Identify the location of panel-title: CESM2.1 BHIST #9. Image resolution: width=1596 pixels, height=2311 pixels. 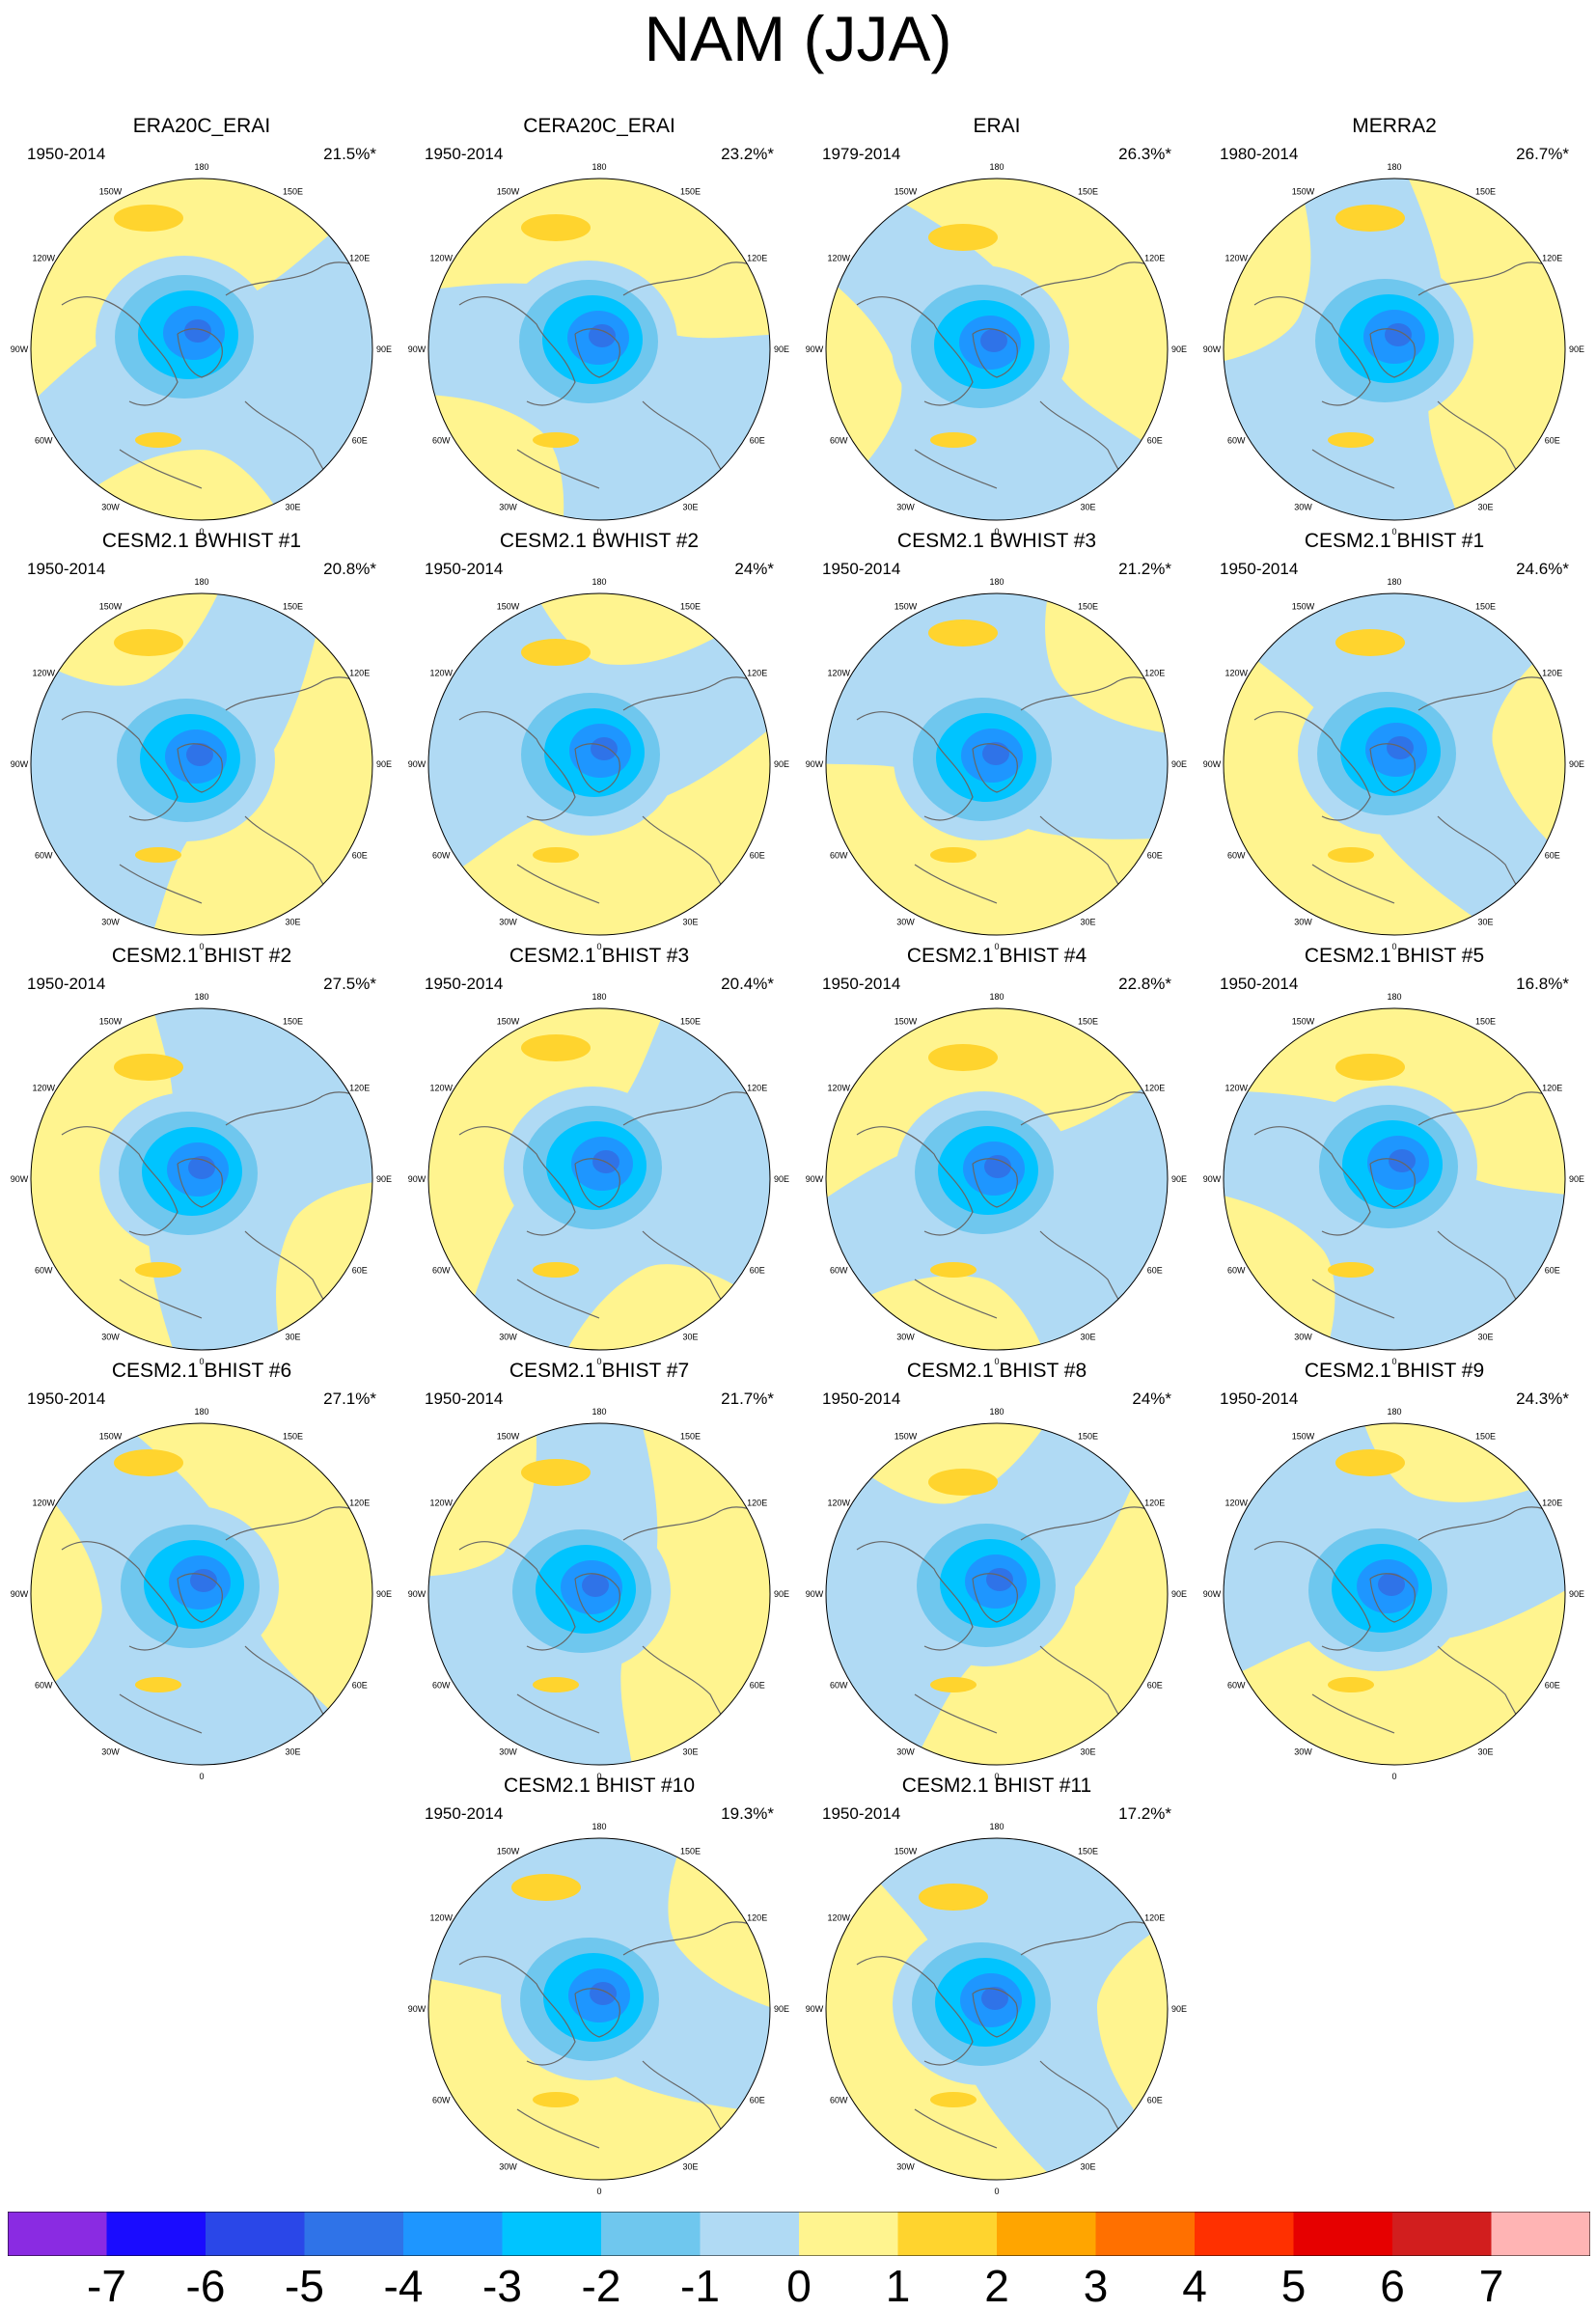
(1395, 1371).